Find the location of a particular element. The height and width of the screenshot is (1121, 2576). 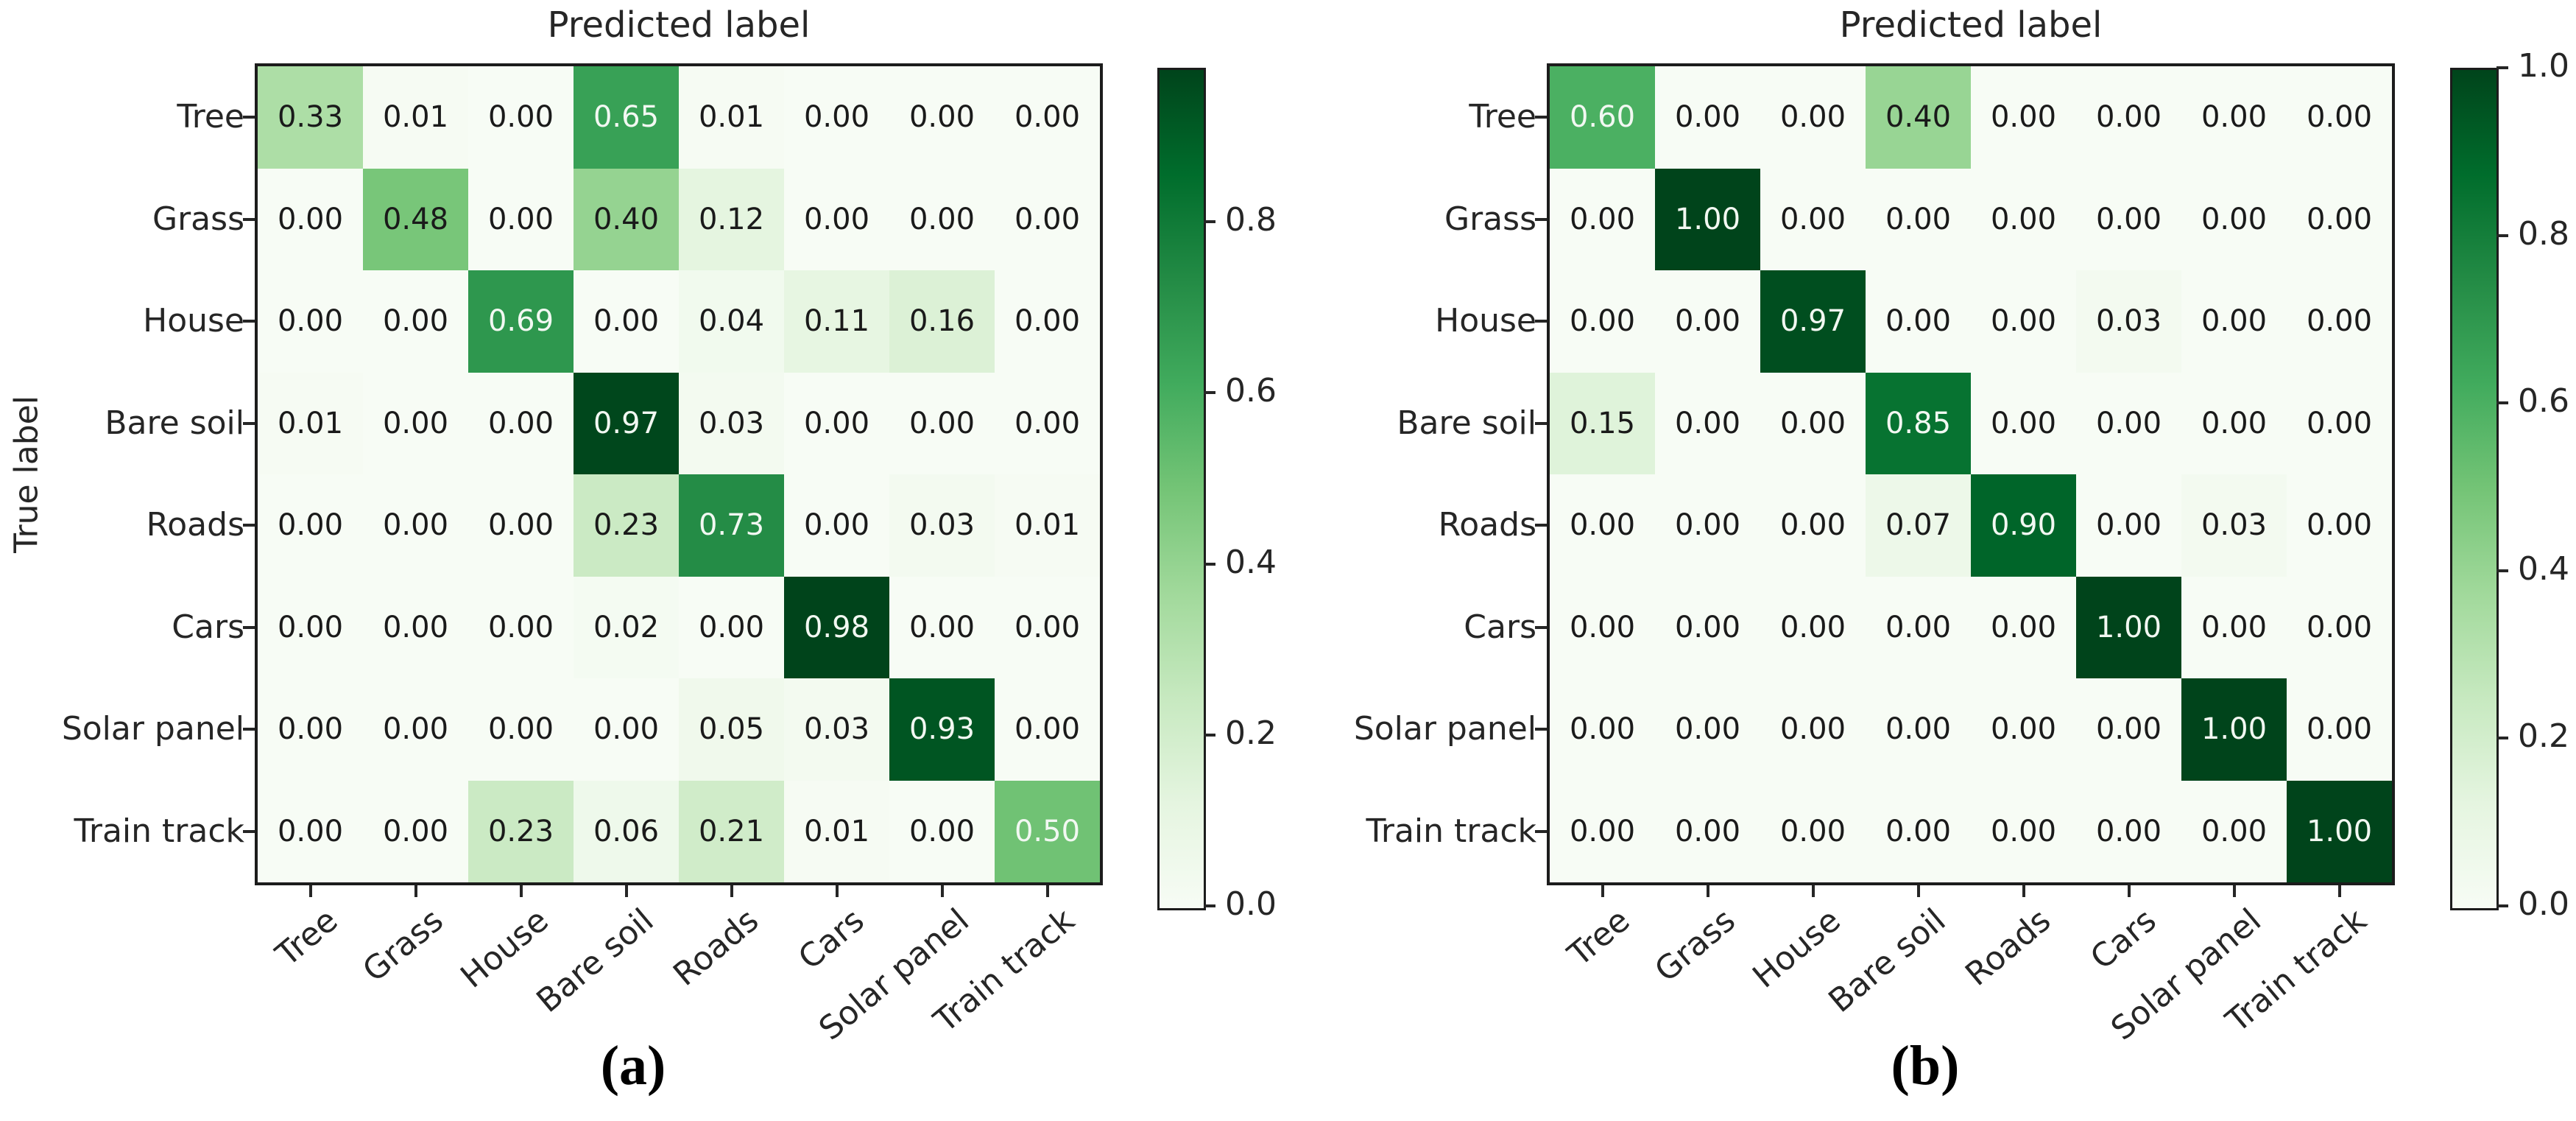

heatmap-cell-b-7-2: 0.00 is located at coordinates (1813, 831).